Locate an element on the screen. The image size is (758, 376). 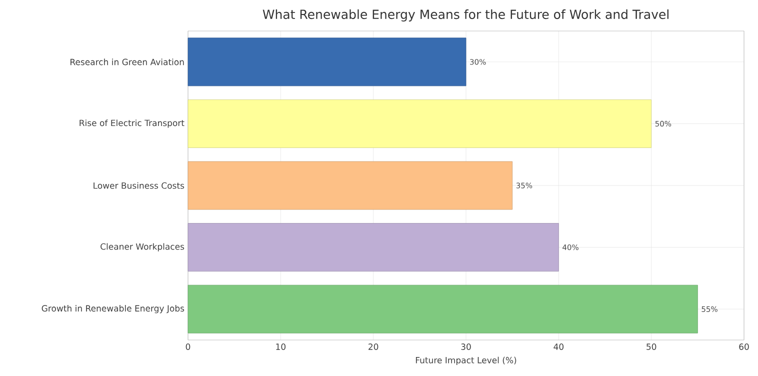
x-tick-label: 50 is located at coordinates (651, 347).